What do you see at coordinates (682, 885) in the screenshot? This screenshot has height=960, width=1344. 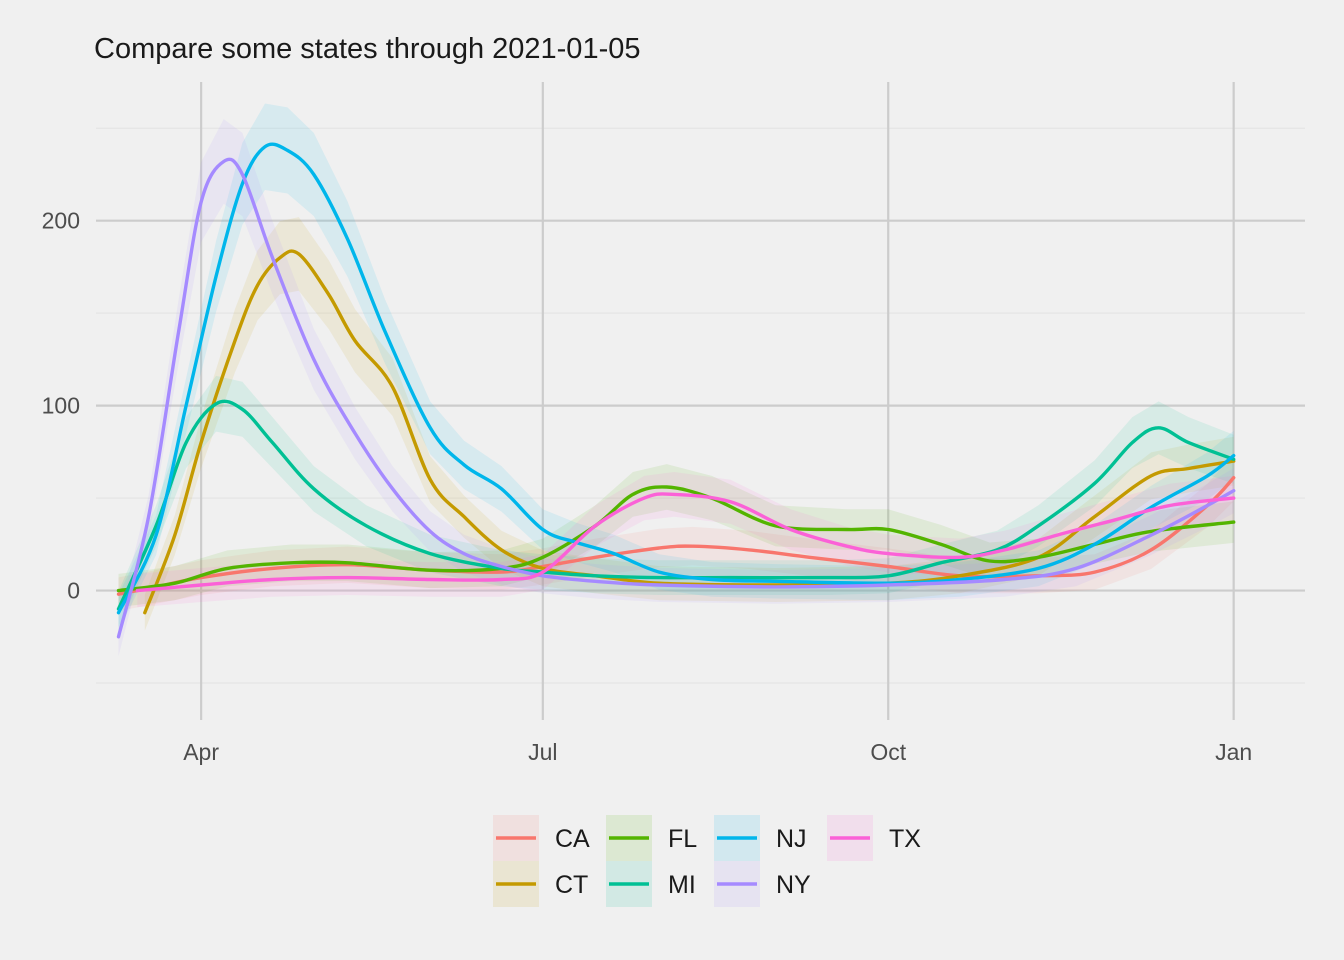 I see `legend-label: MI` at bounding box center [682, 885].